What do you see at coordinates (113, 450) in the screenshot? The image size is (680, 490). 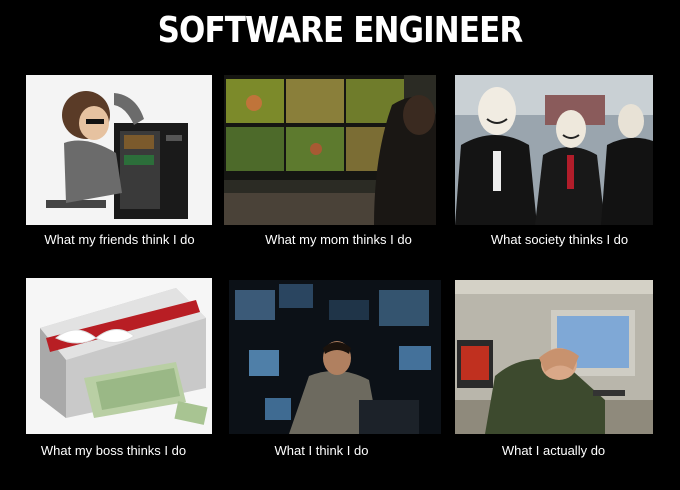 I see `caption-boss: What my boss thinks I do` at bounding box center [113, 450].